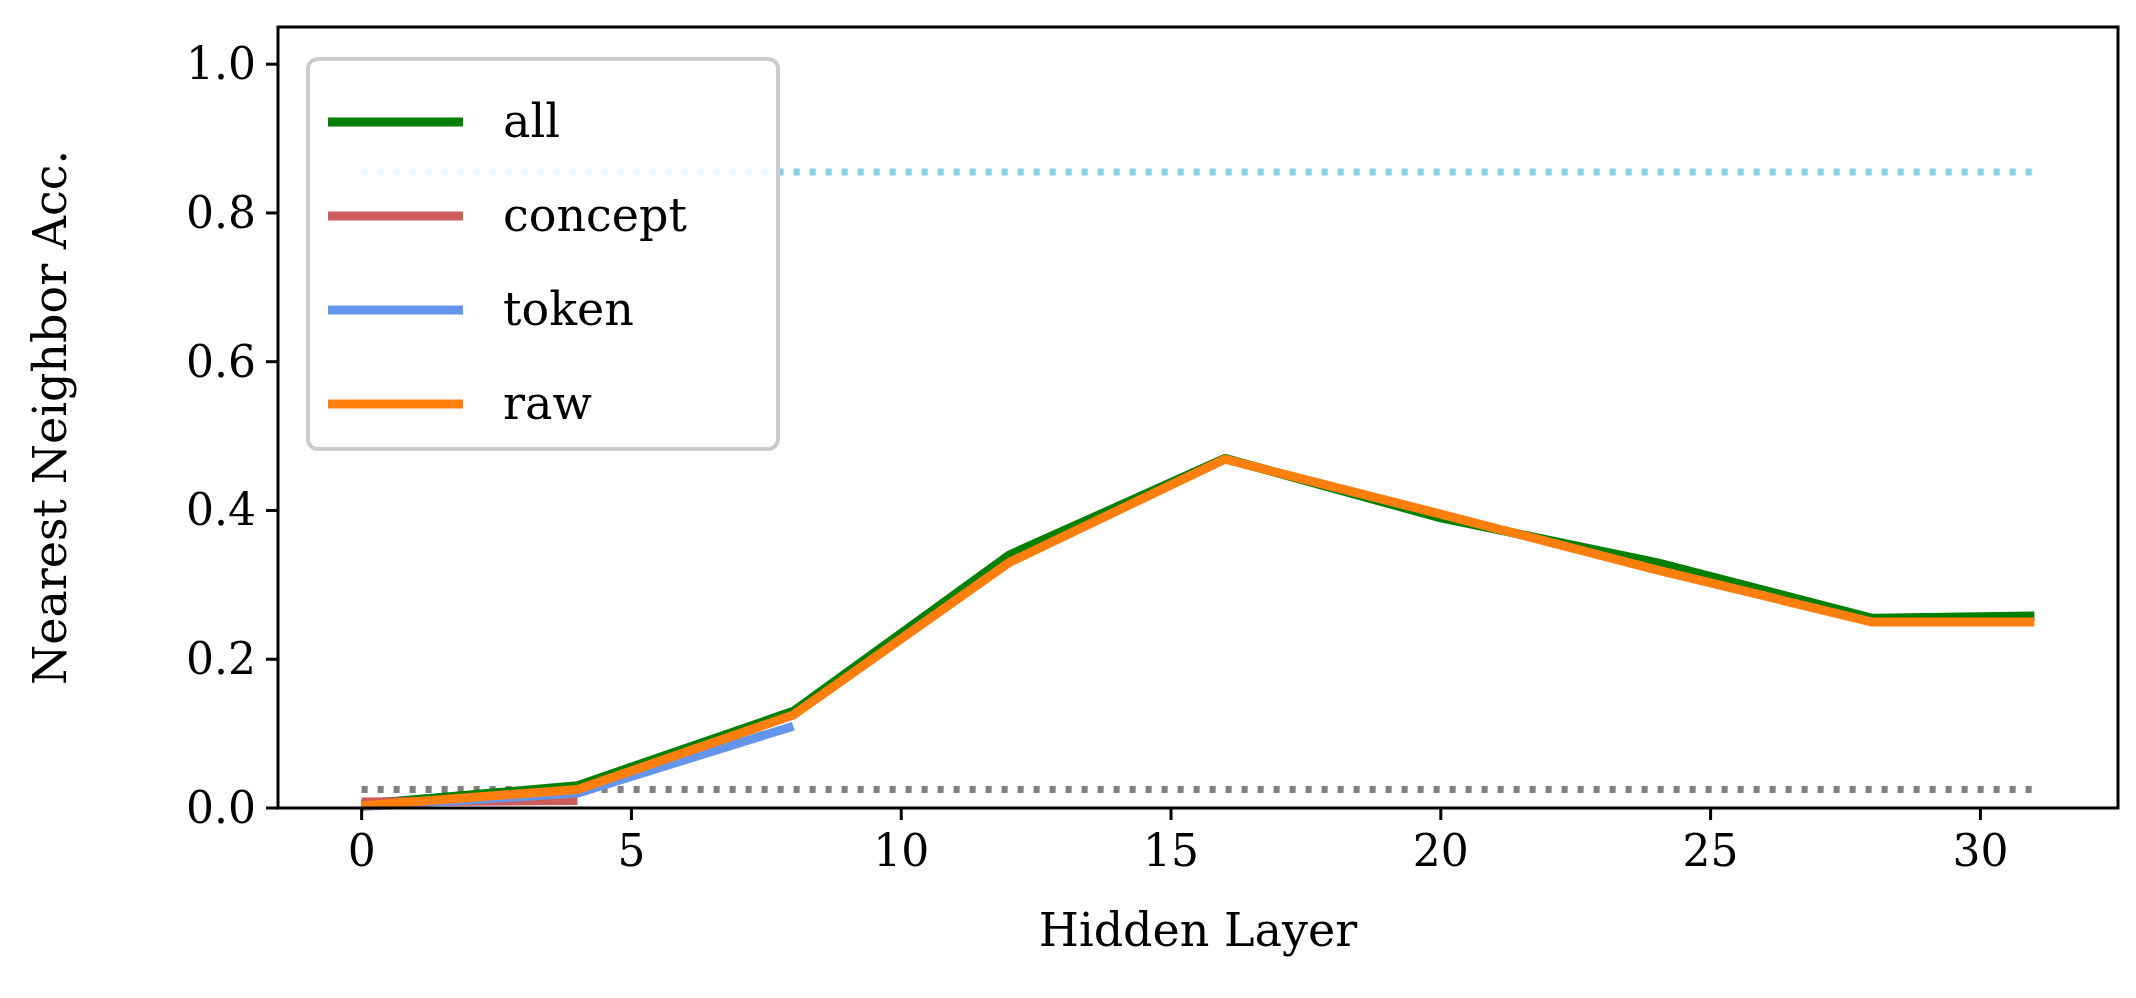 This screenshot has width=2136, height=998. What do you see at coordinates (221, 510) in the screenshot?
I see `y-tick-label: 0.4` at bounding box center [221, 510].